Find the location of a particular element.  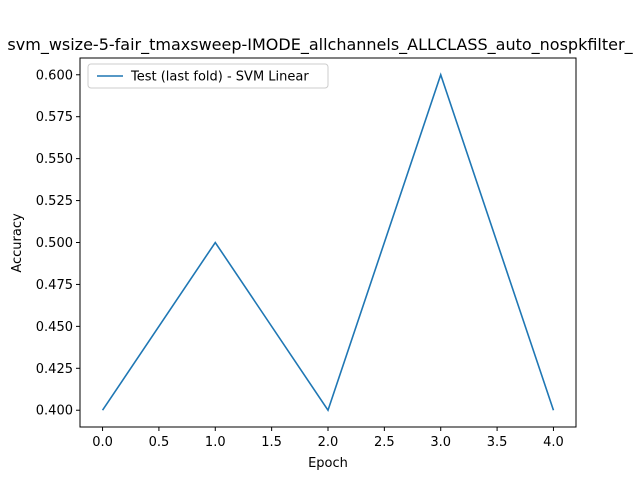

x-tick-label: 4.0 is located at coordinates (553, 442).